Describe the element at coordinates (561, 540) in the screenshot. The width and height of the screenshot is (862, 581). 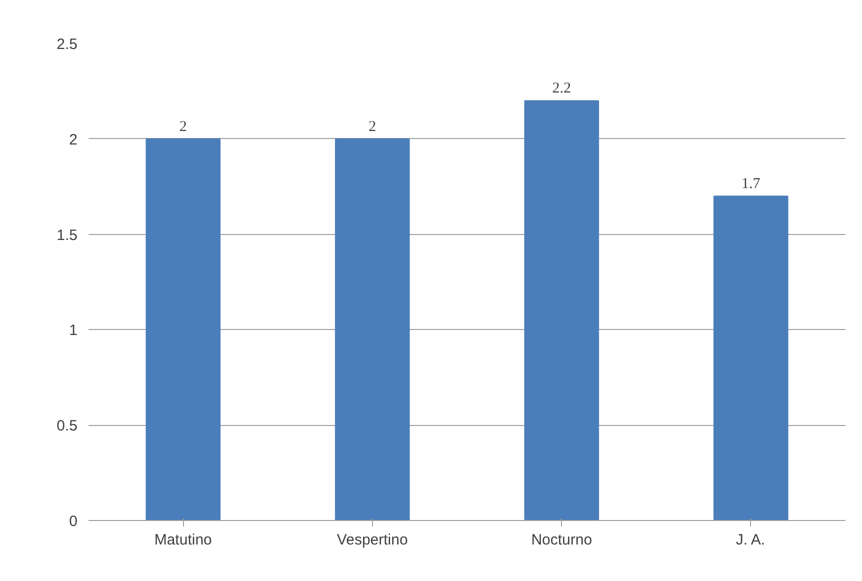
I see `x-tick-label: Nocturno` at that location.